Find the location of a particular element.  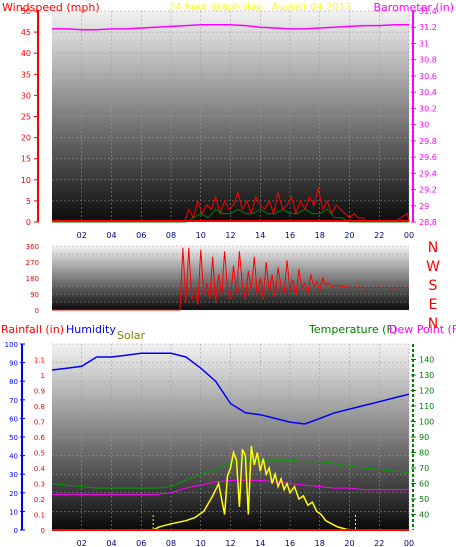

barometer-tick-label: 29 is located at coordinates (424, 206).